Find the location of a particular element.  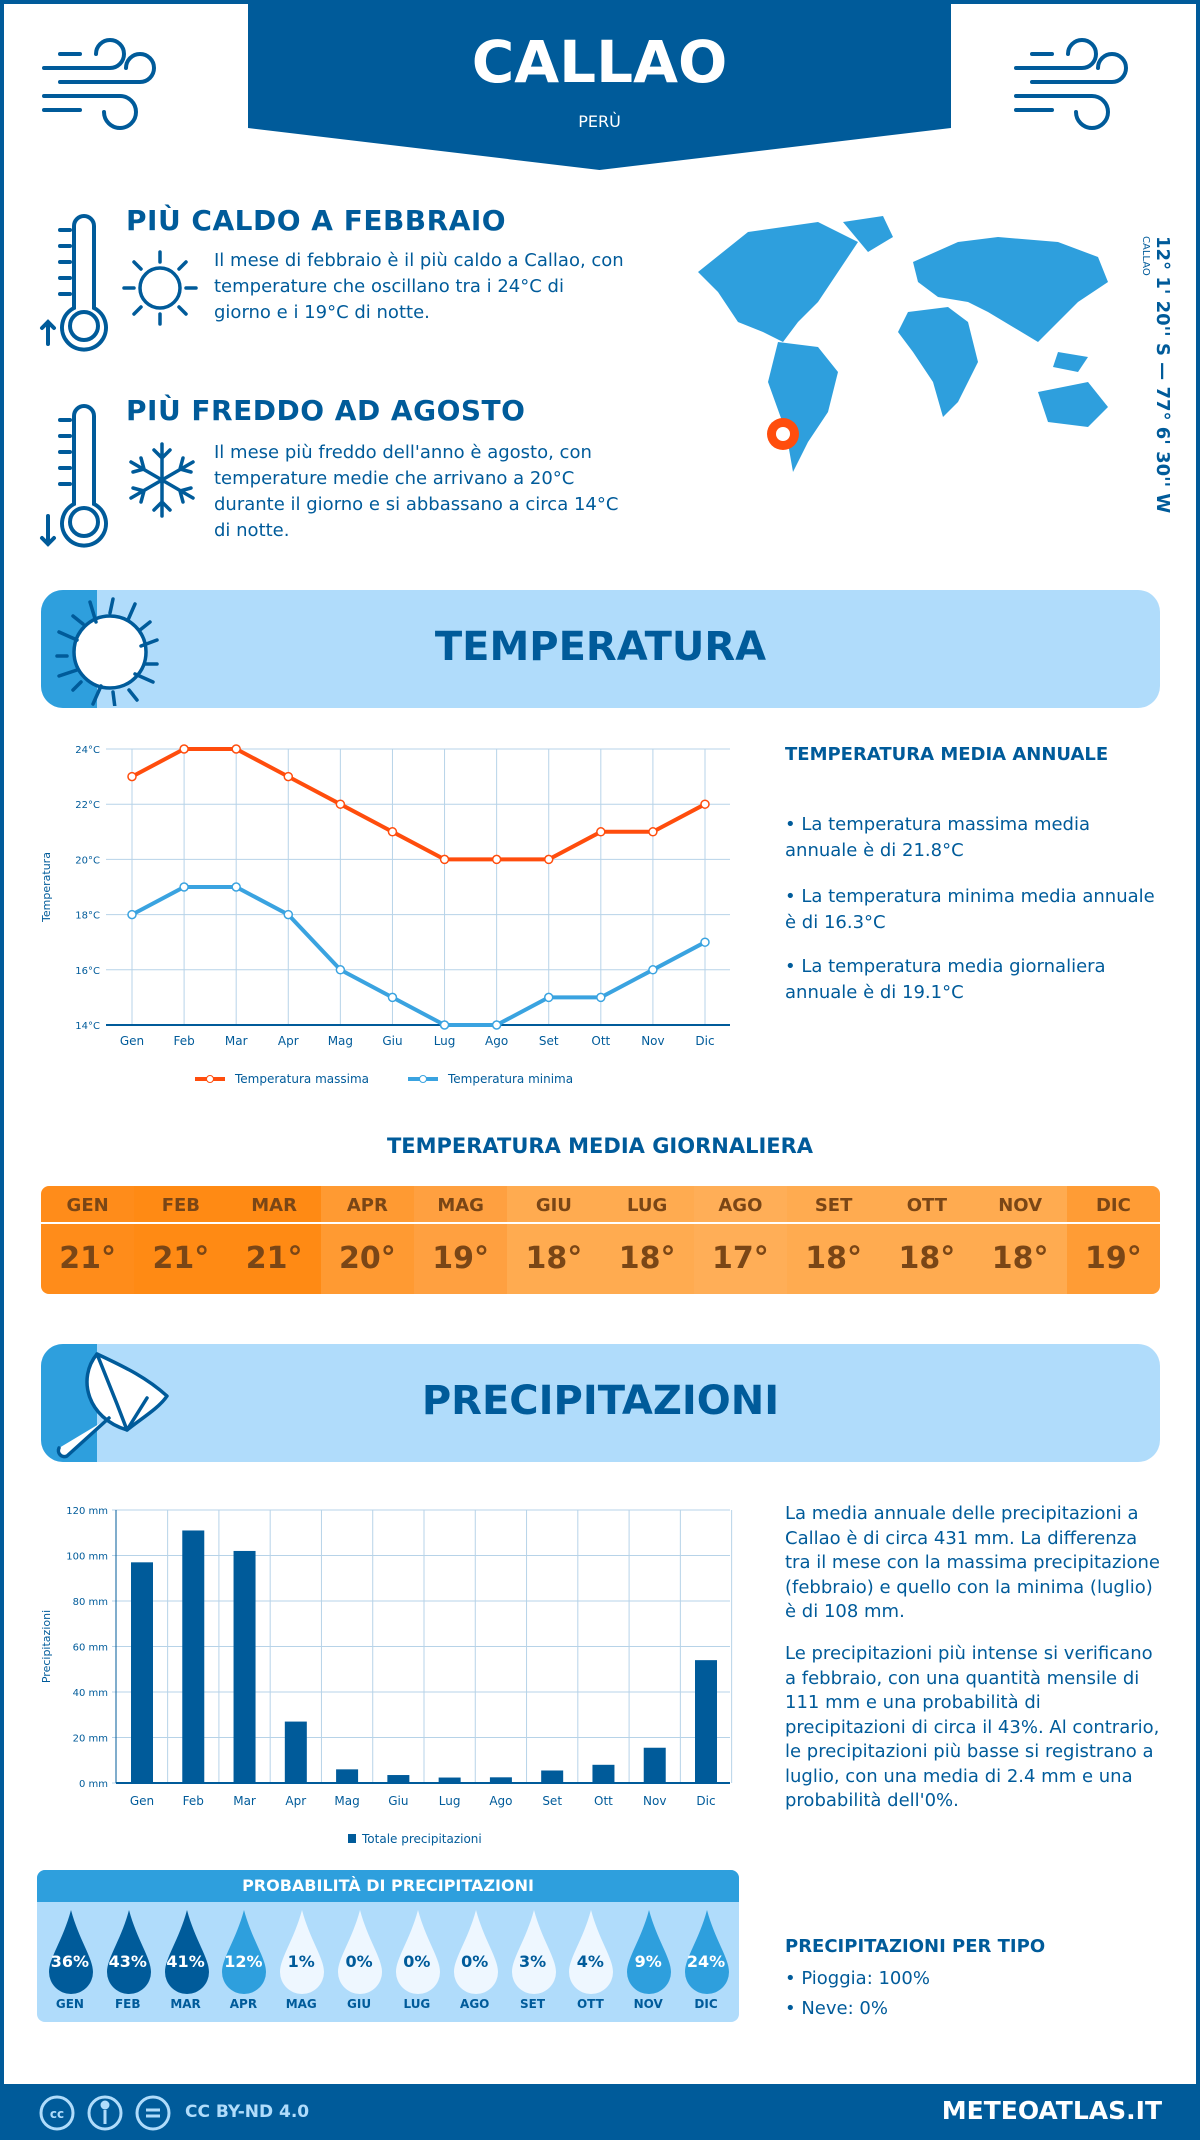

month-label: GEN is located at coordinates (69, 2004).